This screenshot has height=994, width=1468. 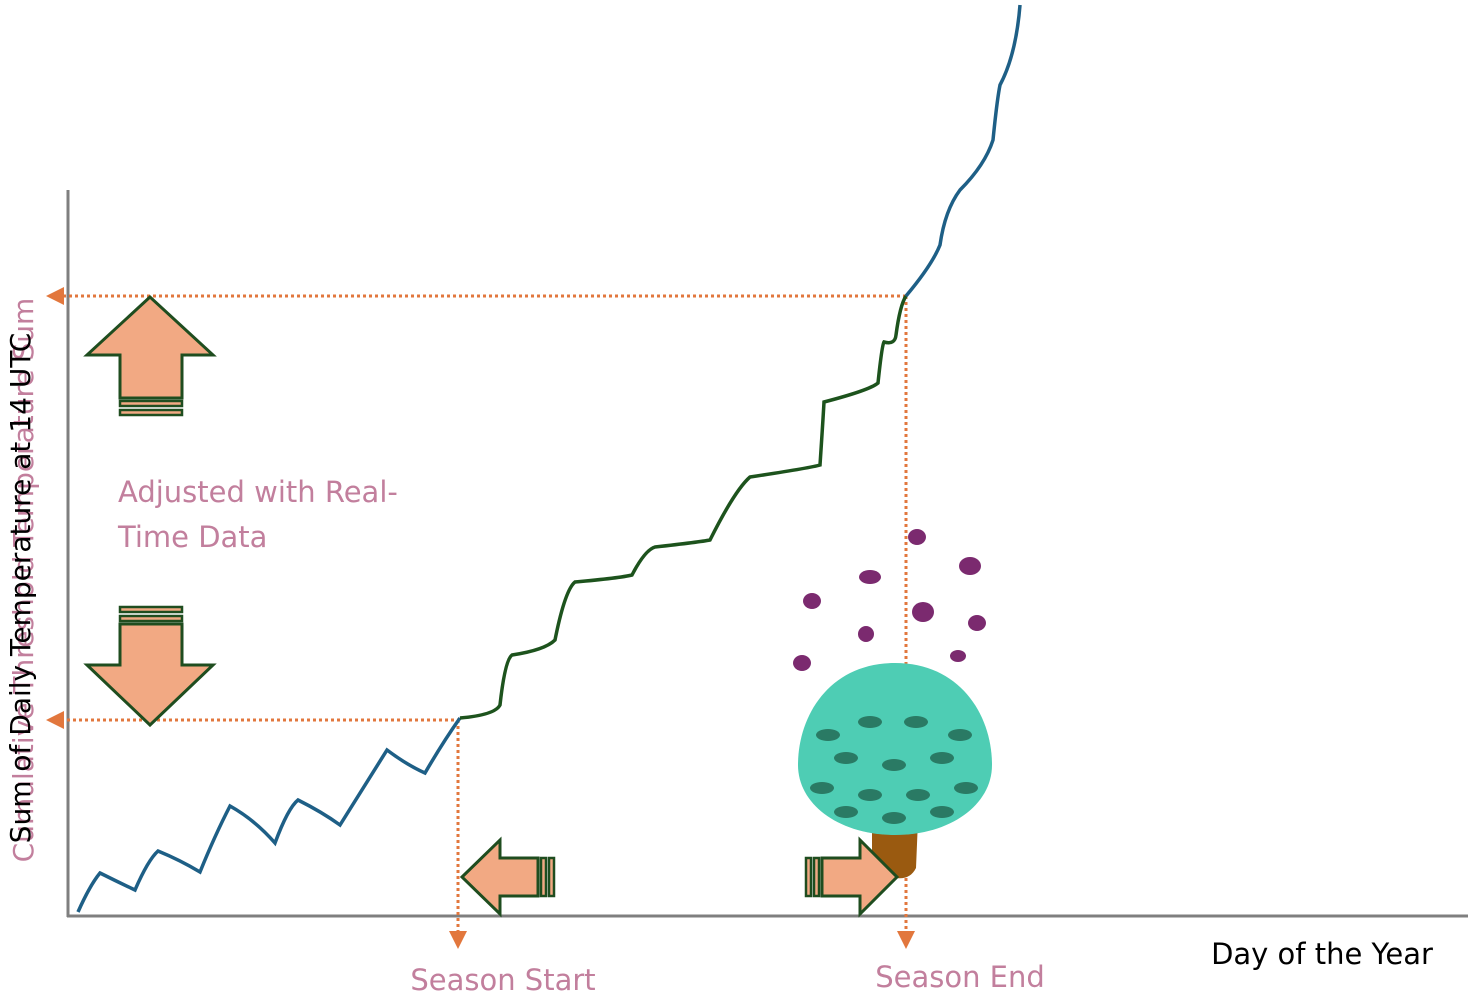 I want to click on down-arrow, so click(x=150, y=666).